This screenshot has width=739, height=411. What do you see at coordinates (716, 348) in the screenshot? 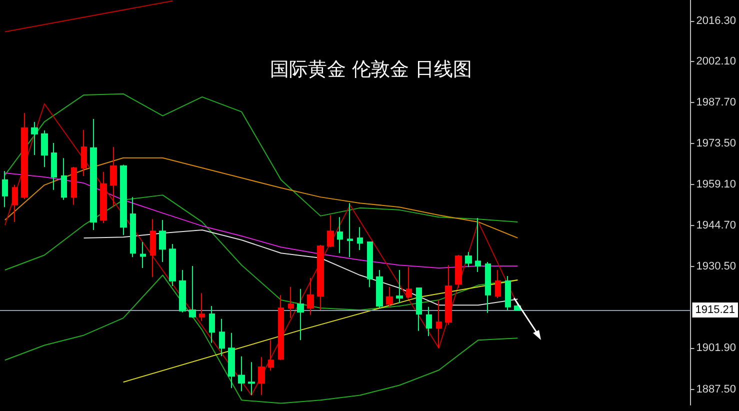
I see `y-tick-label: 1901.90` at bounding box center [716, 348].